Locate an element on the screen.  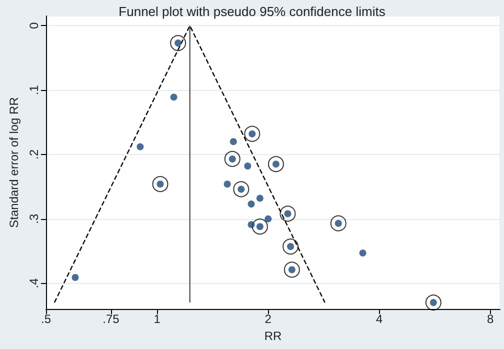
x-tick-label: .5 is located at coordinates (46, 319).